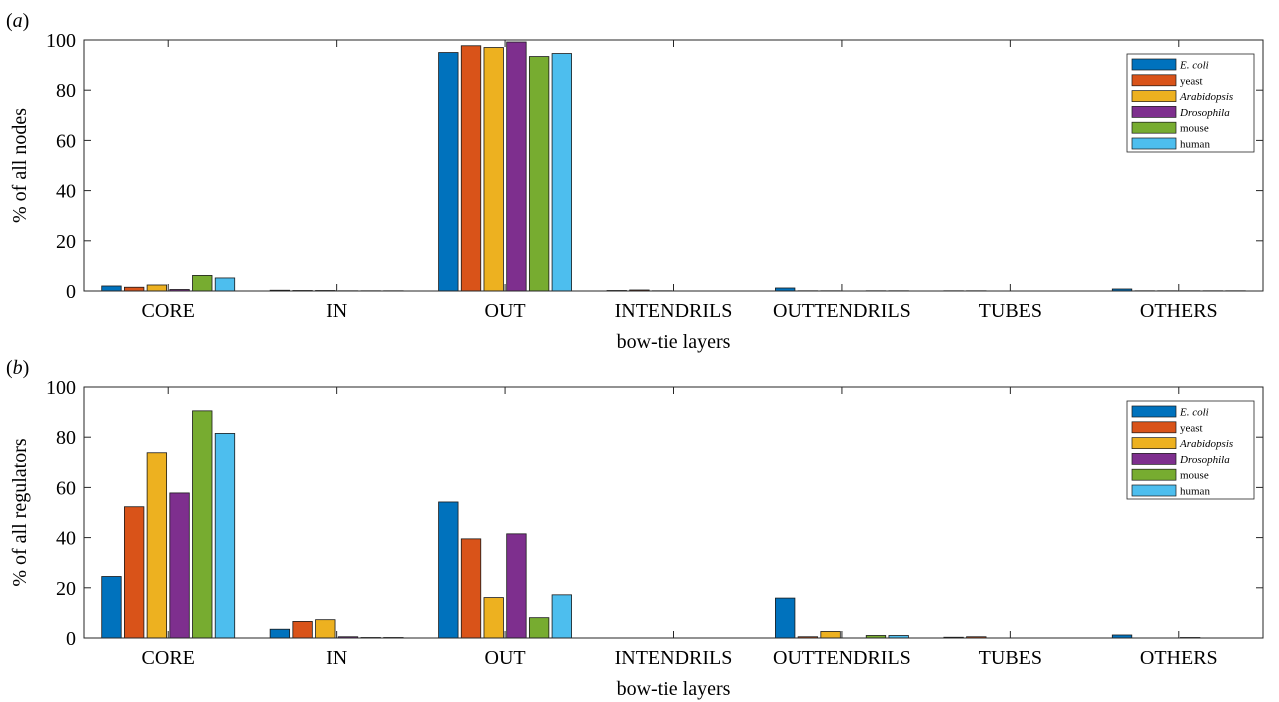  Describe the element at coordinates (17, 21) in the screenshot. I see `panel-label: (a)` at that location.